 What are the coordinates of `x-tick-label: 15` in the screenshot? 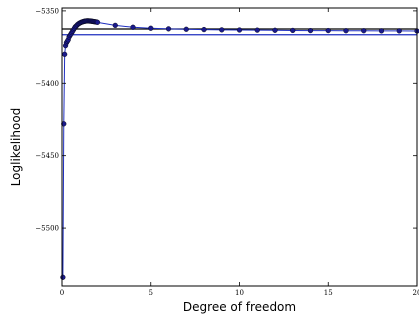 It's located at (328, 293).